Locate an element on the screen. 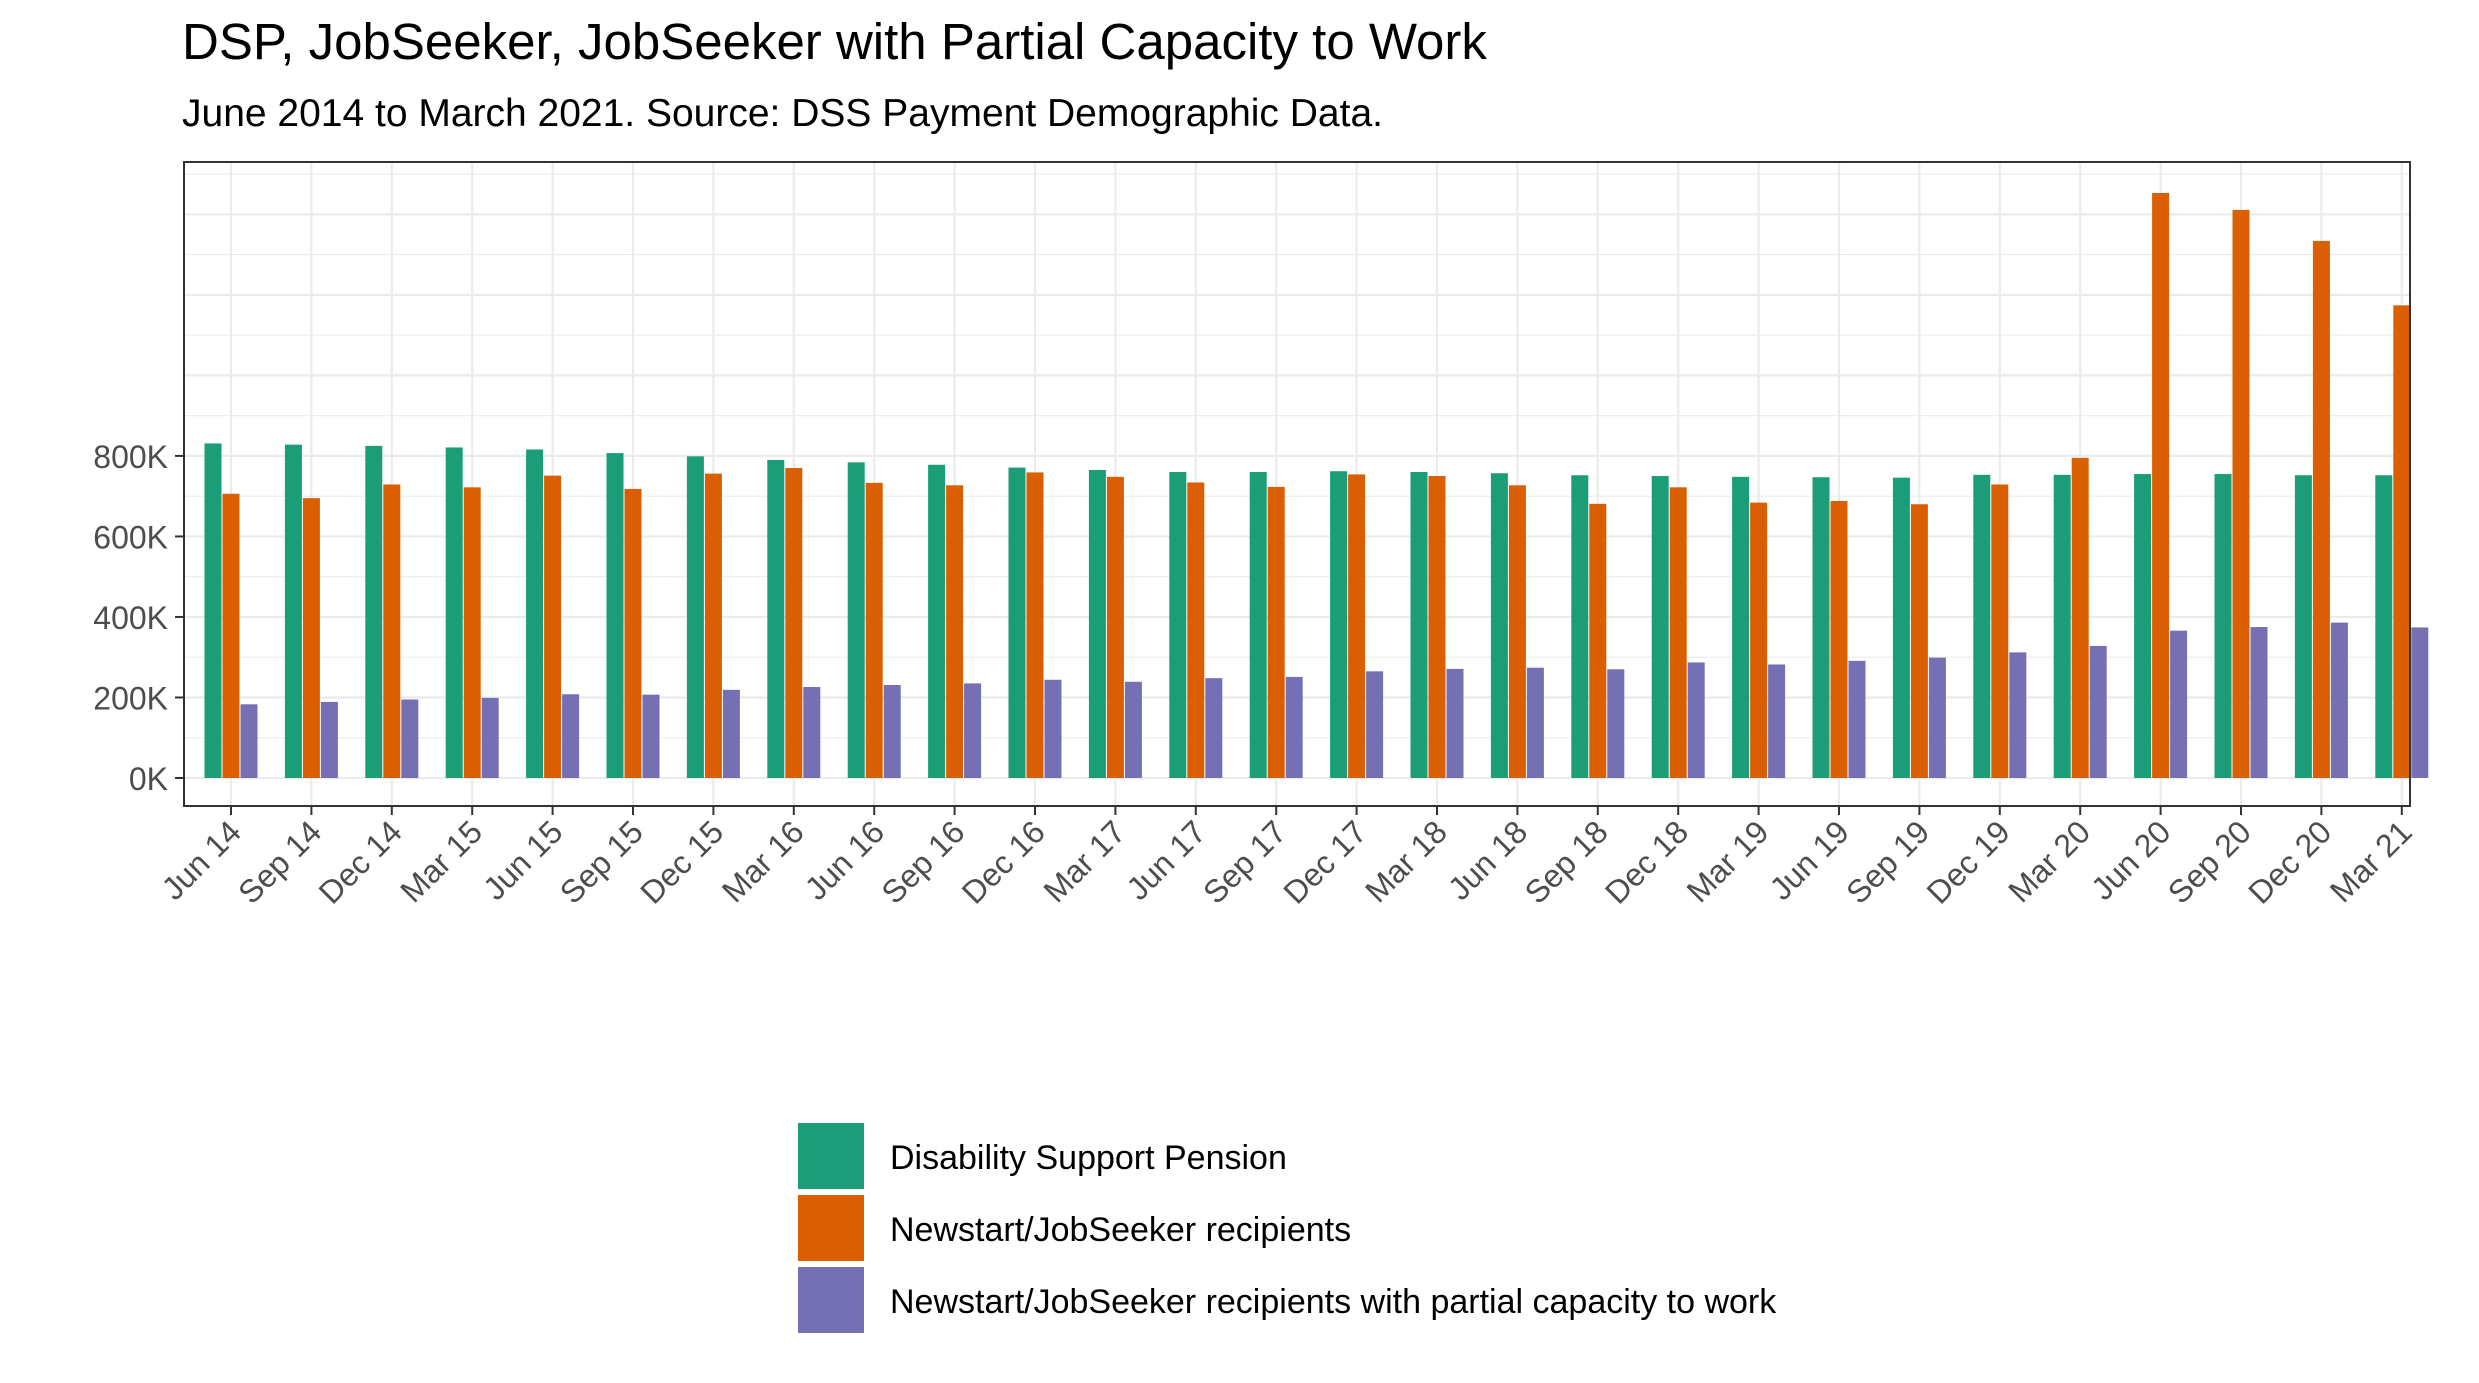 This screenshot has width=2479, height=1383. x-tick-label: Jun 17 is located at coordinates (1165, 859).